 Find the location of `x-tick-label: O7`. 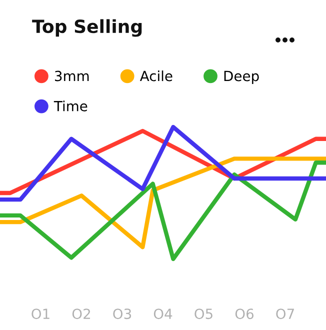

x-tick-label: O7 is located at coordinates (285, 314).